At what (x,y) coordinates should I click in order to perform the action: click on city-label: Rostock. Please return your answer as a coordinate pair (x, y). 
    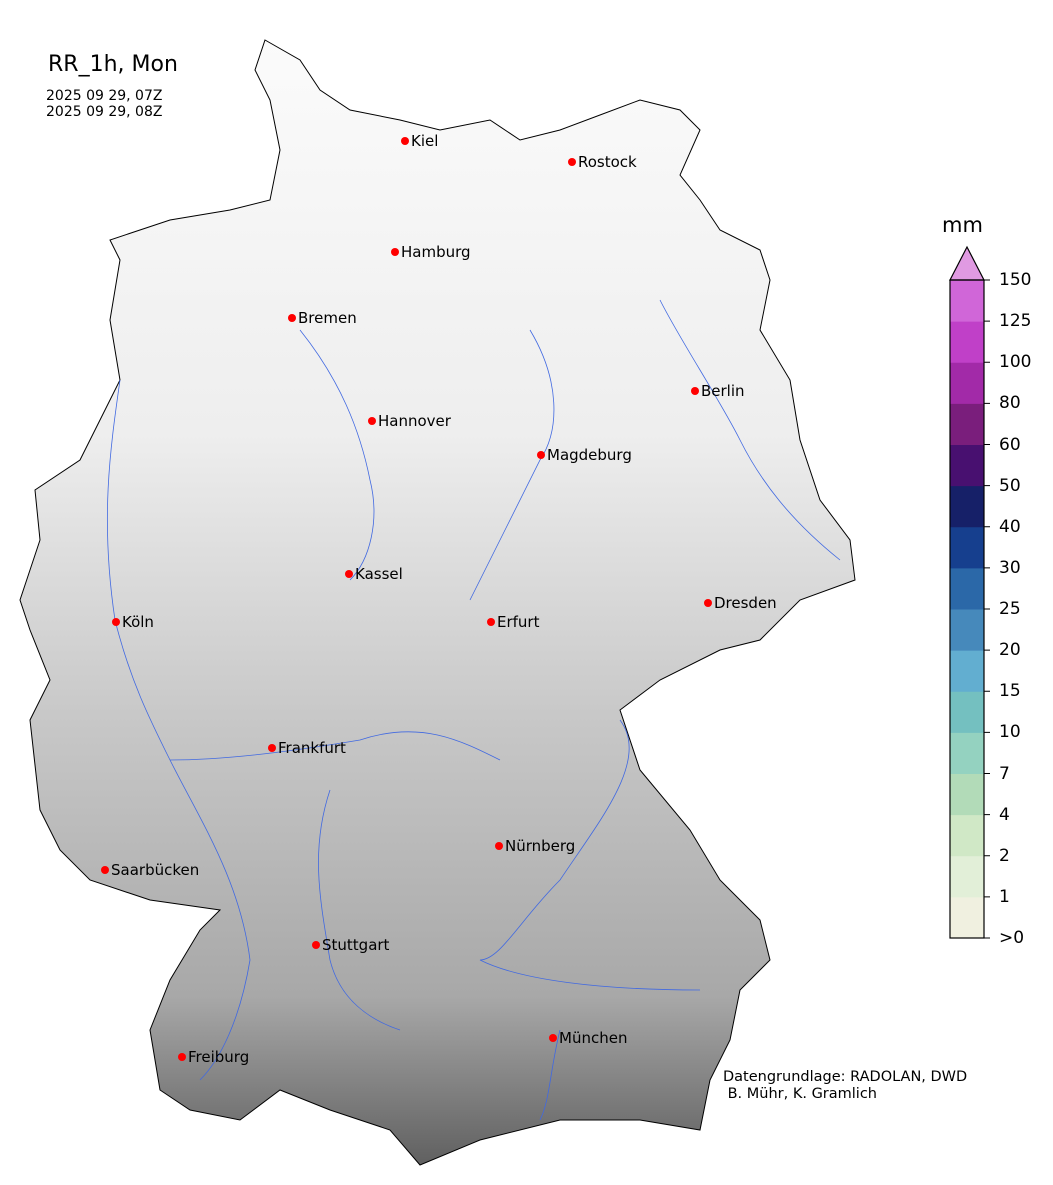
    Looking at the image, I should click on (607, 162).